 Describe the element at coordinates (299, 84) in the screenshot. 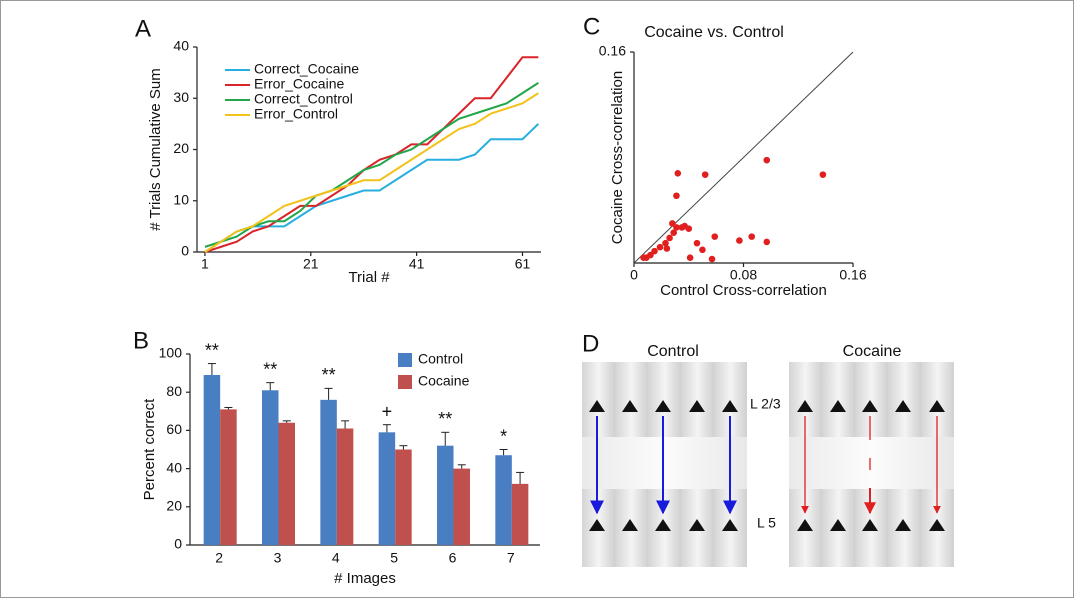

I see `legend-label: Error_Cocaine` at that location.